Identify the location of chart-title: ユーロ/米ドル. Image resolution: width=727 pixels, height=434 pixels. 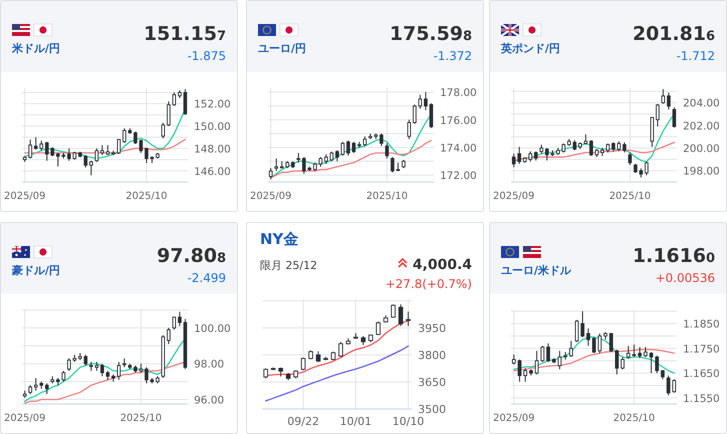
(536, 270).